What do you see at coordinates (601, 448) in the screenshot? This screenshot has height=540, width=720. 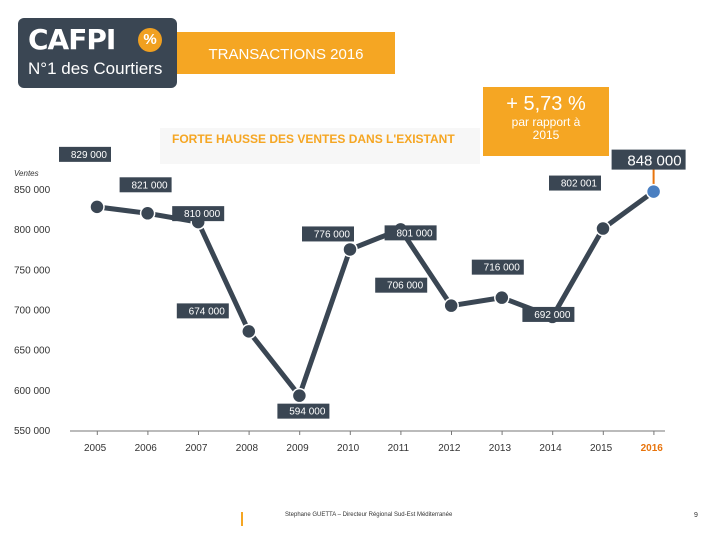 I see `x-tick-label: 2015` at bounding box center [601, 448].